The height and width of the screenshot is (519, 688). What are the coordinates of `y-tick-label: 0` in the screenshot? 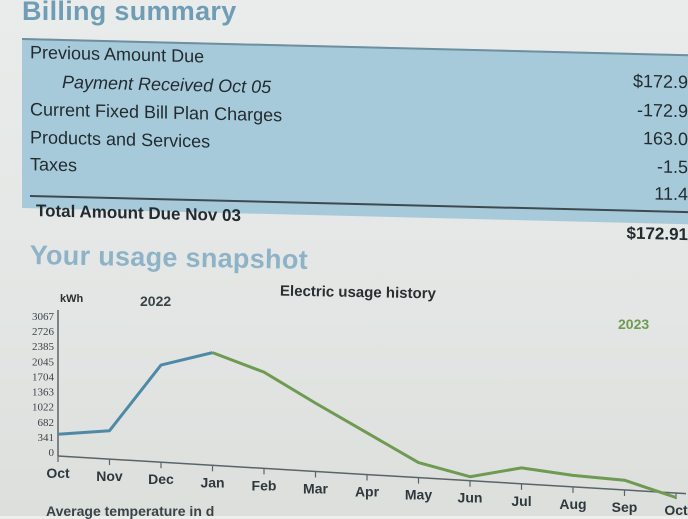 It's located at (52, 453).